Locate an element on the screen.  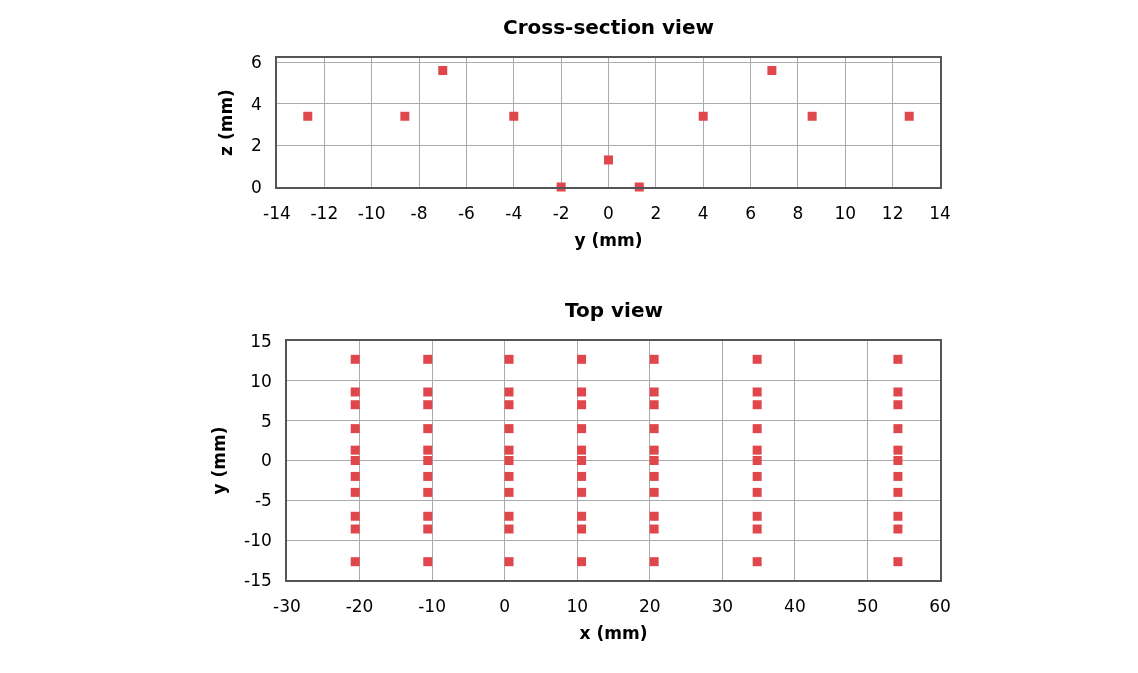
x-tick-label: -4 is located at coordinates (514, 213).